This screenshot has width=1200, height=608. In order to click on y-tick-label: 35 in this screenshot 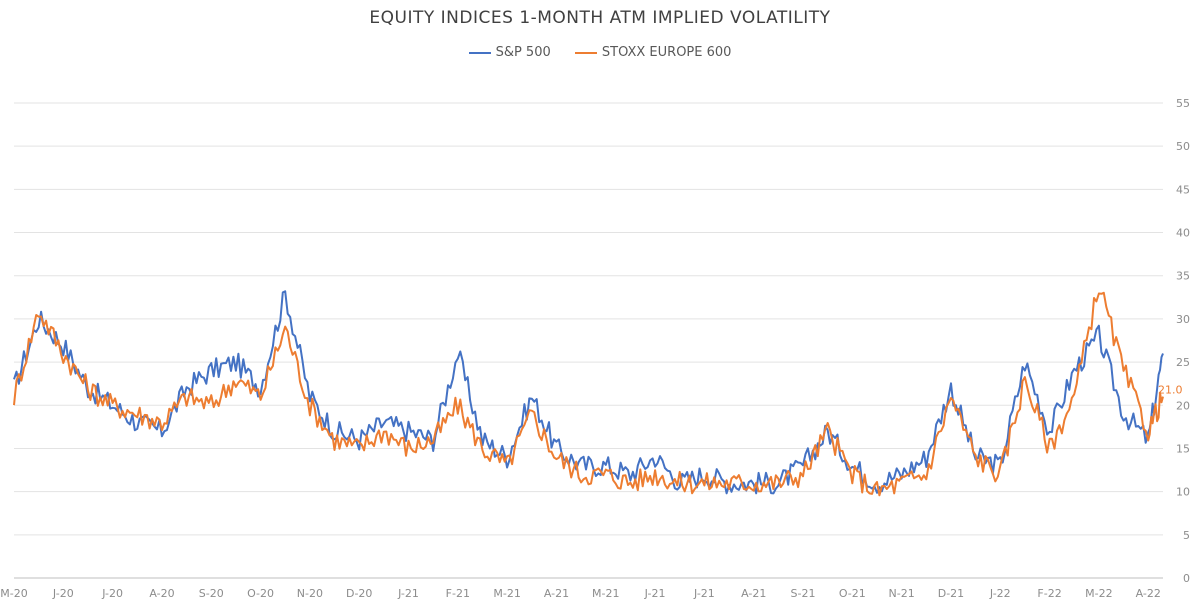, I will do `click(1183, 276)`.